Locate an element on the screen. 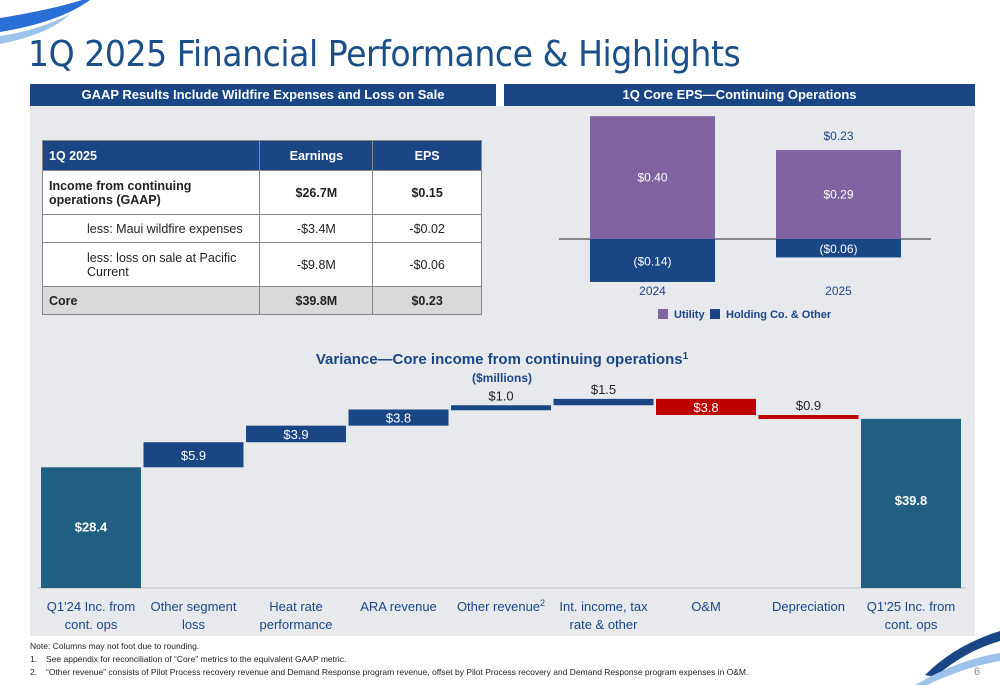 The height and width of the screenshot is (685, 1000). category-tick-label: Other revenue2 is located at coordinates (501, 606).